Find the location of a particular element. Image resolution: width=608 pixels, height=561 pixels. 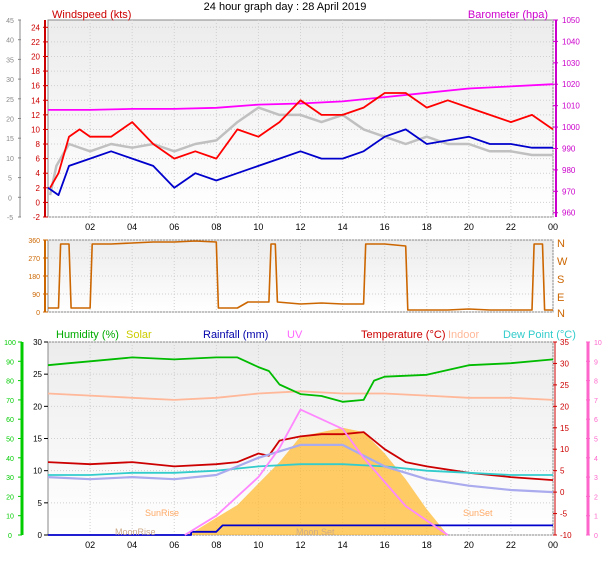

humidity-axis-tick-label: 100 is located at coordinates (10, 343).